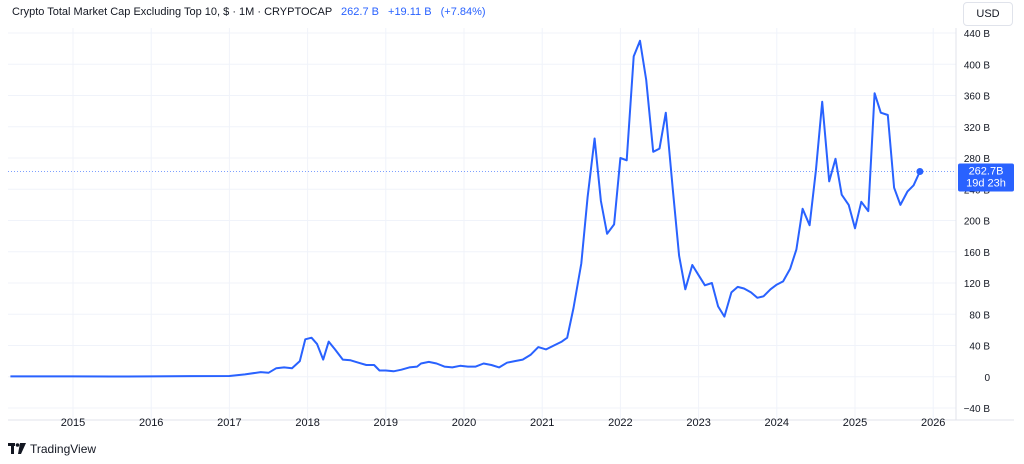 Image resolution: width=1024 pixels, height=464 pixels. Describe the element at coordinates (920, 172) in the screenshot. I see `last-point-marker` at that location.